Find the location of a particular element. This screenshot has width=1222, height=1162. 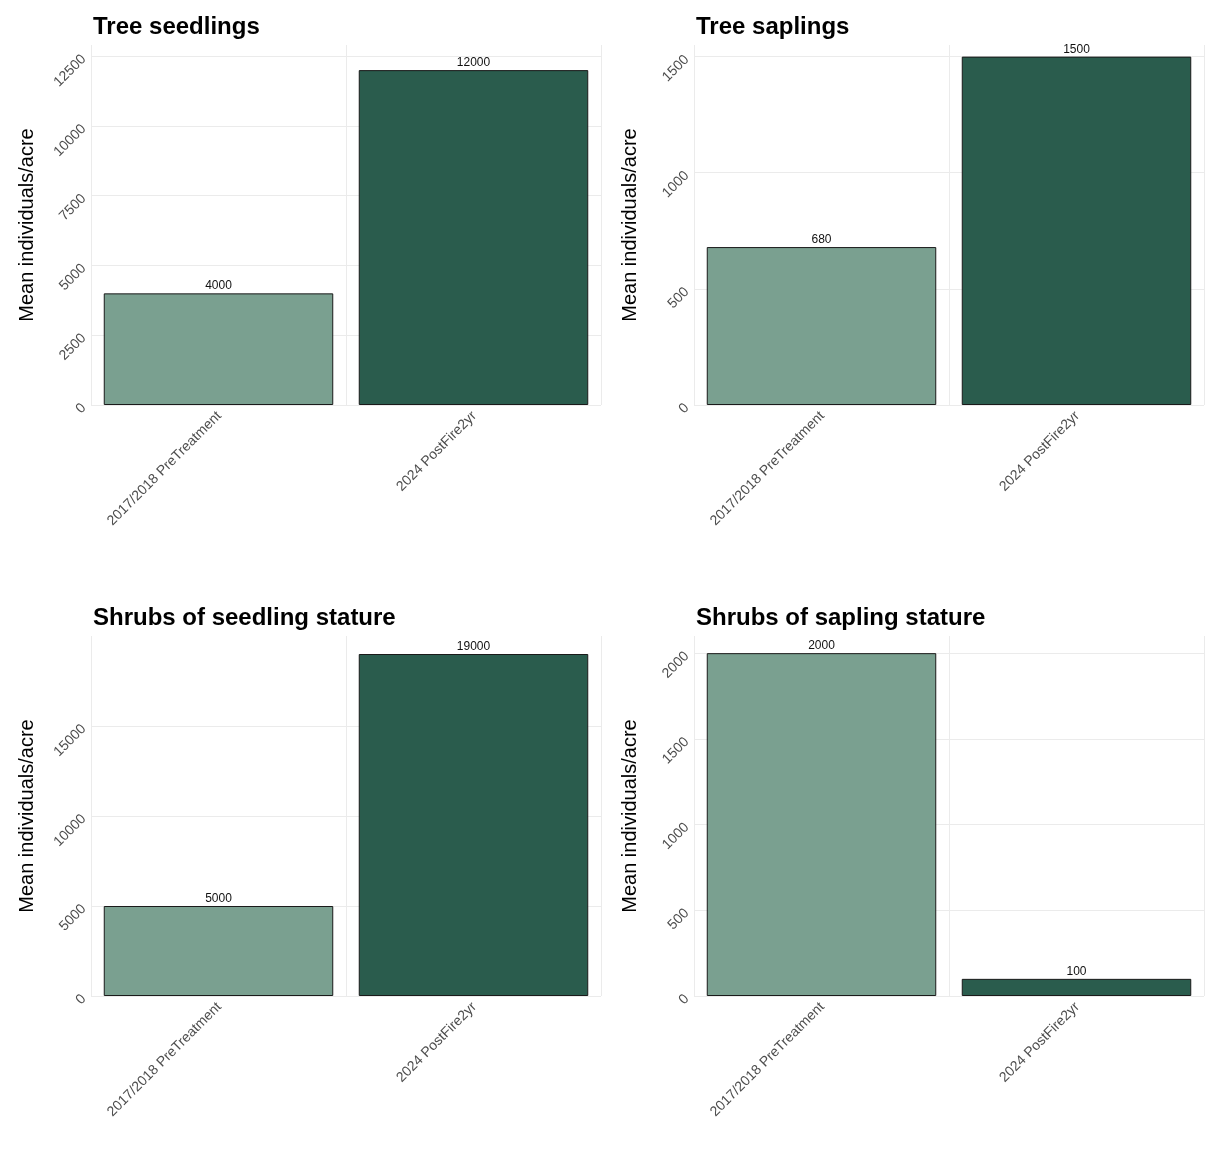

data-label: 1500 is located at coordinates (1077, 48).